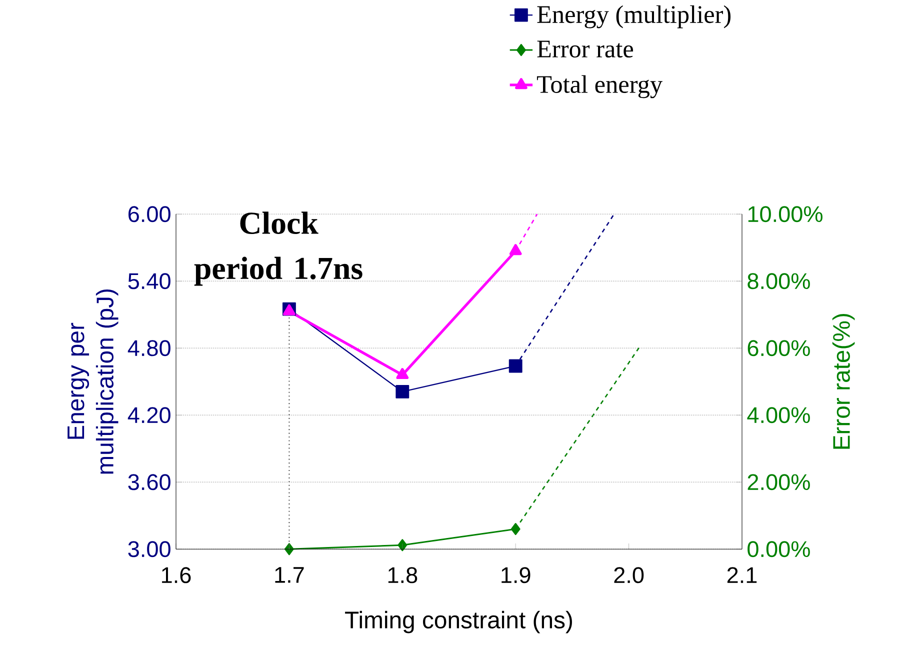 Image resolution: width=909 pixels, height=660 pixels. I want to click on y-tick-label: 3.00, so click(149, 549).